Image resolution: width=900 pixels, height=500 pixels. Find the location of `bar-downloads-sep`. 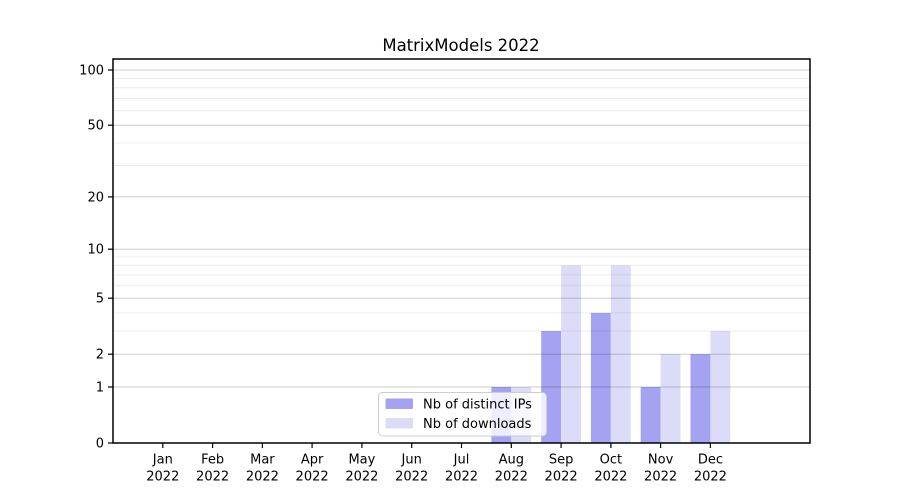

bar-downloads-sep is located at coordinates (571, 354).